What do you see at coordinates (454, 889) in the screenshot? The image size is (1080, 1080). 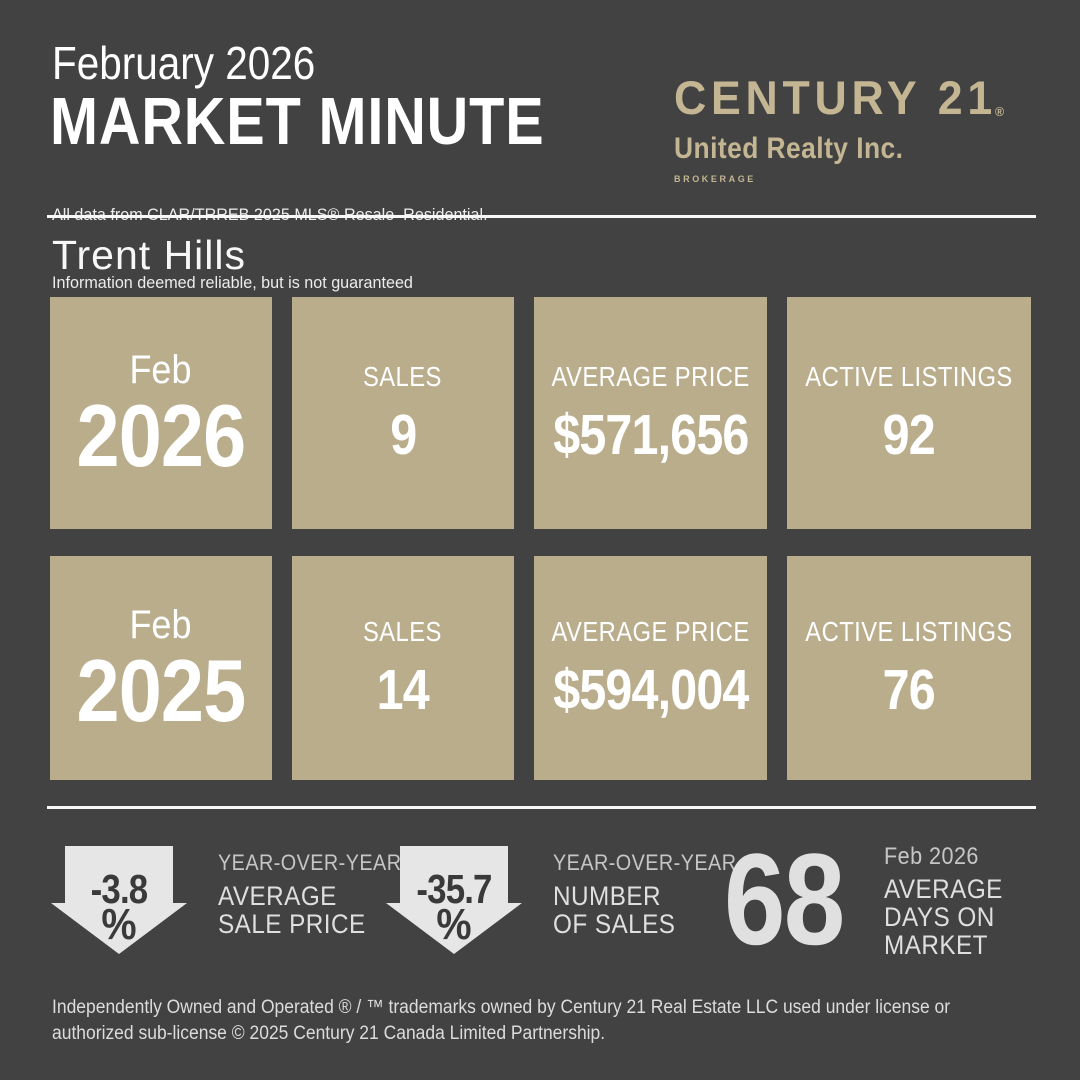 I see `yoy-sales-value: -35.7` at bounding box center [454, 889].